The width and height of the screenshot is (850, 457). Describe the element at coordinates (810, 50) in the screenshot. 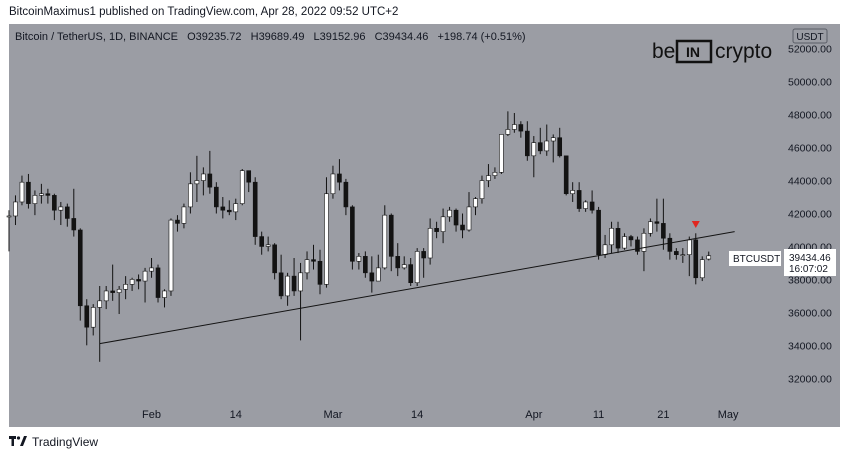

I see `price-tick-label: 52000.00` at that location.